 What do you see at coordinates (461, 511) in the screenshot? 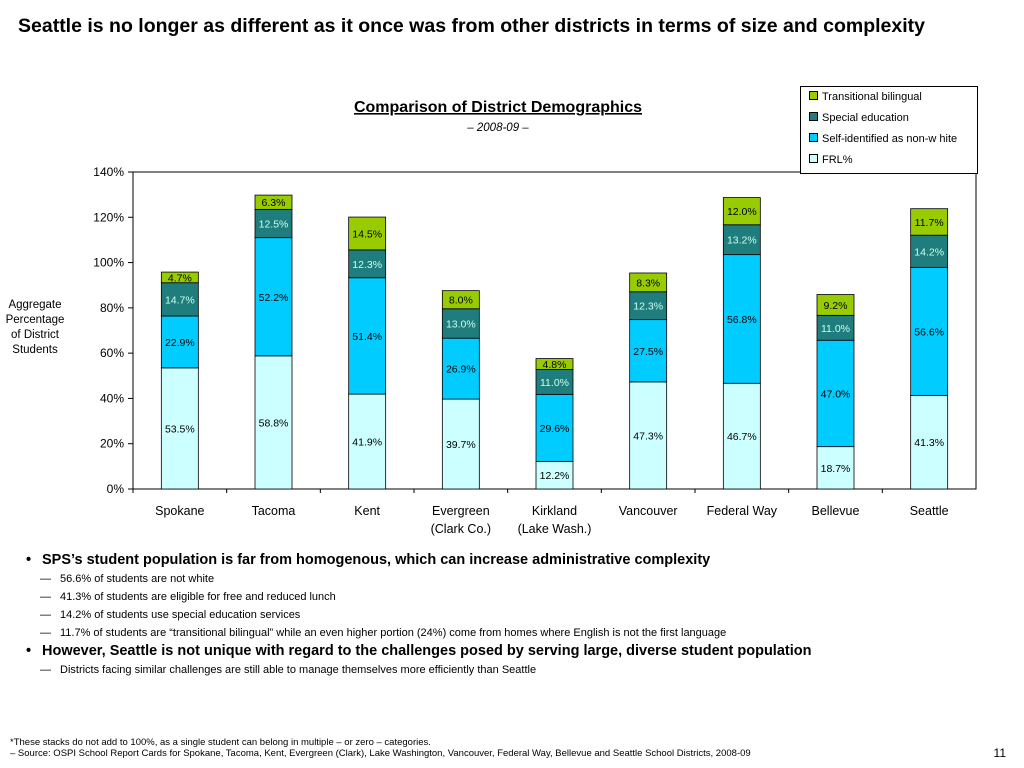
I see `x-tick-label: Evergreen` at bounding box center [461, 511].